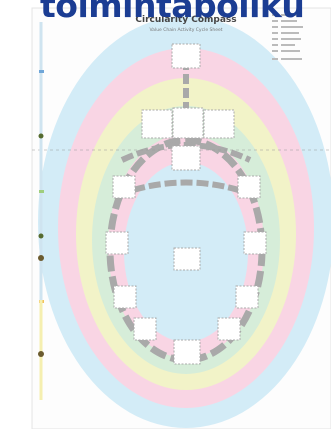 The width and height of the screenshot is (331, 429). What do you see at coordinates (185, 30) in the screenshot?
I see `poster-subtitle: Value Chain Activity Cycle Sheet` at bounding box center [185, 30].